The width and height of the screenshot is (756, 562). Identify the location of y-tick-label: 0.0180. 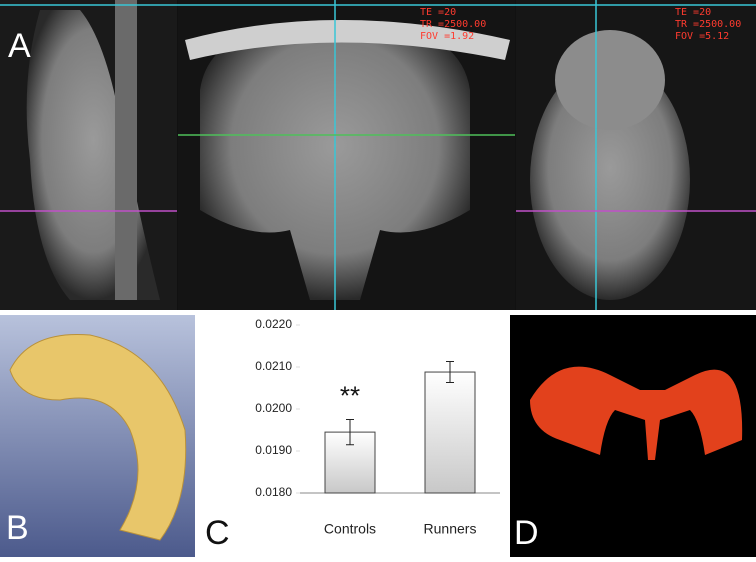
(273, 492).